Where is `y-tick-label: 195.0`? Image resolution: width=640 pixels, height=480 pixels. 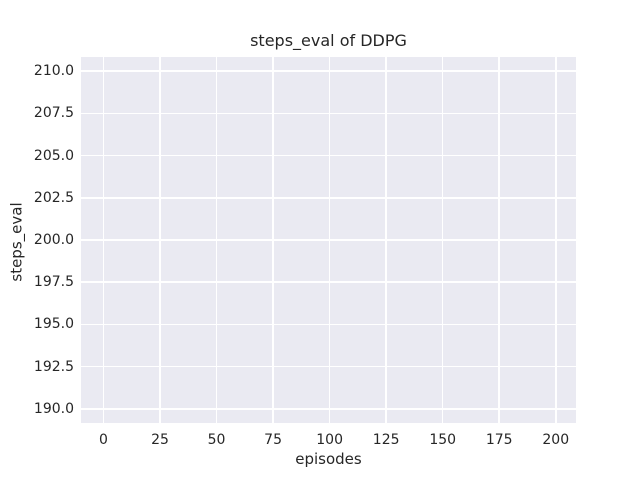
y-tick-label: 195.0 is located at coordinates (53, 324).